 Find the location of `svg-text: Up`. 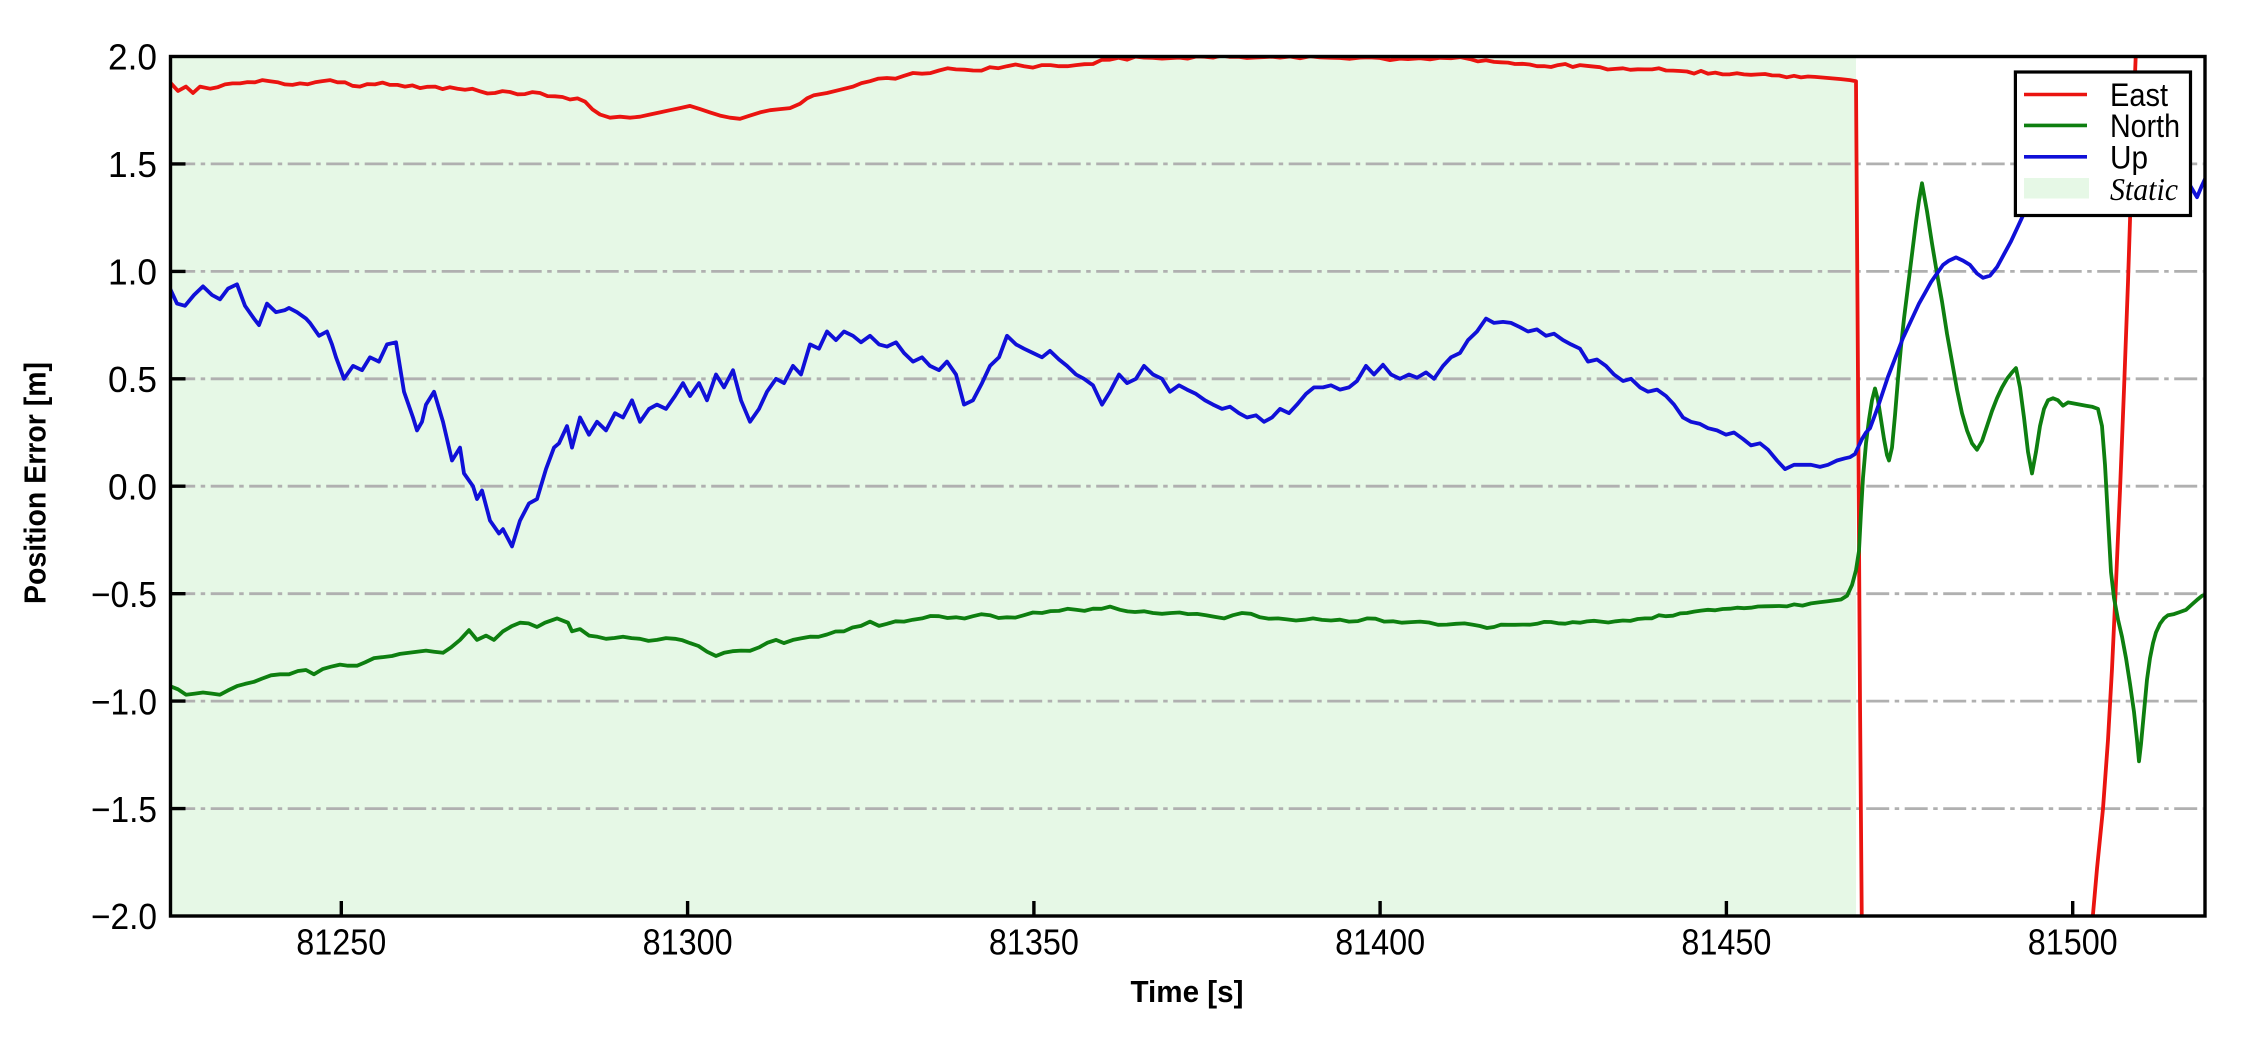

svg-text: Up is located at coordinates (2129, 157).